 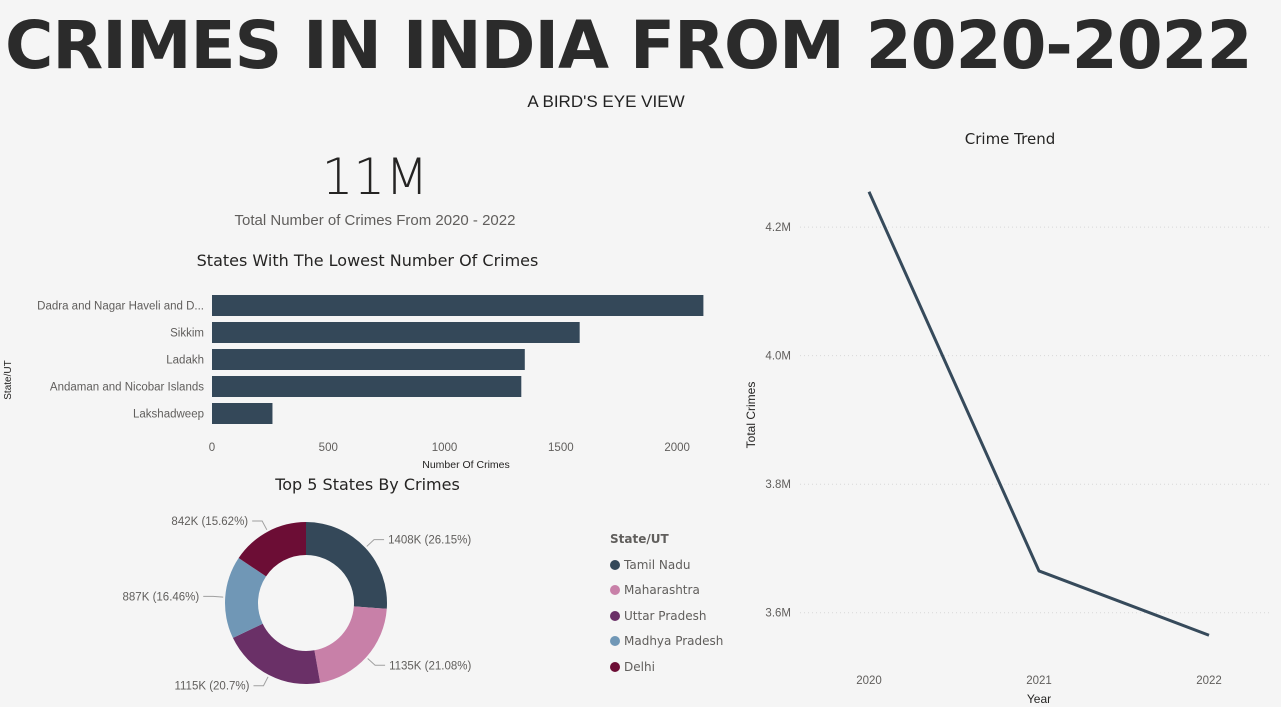 What do you see at coordinates (1039, 699) in the screenshot?
I see `x-axis-title: Year` at bounding box center [1039, 699].